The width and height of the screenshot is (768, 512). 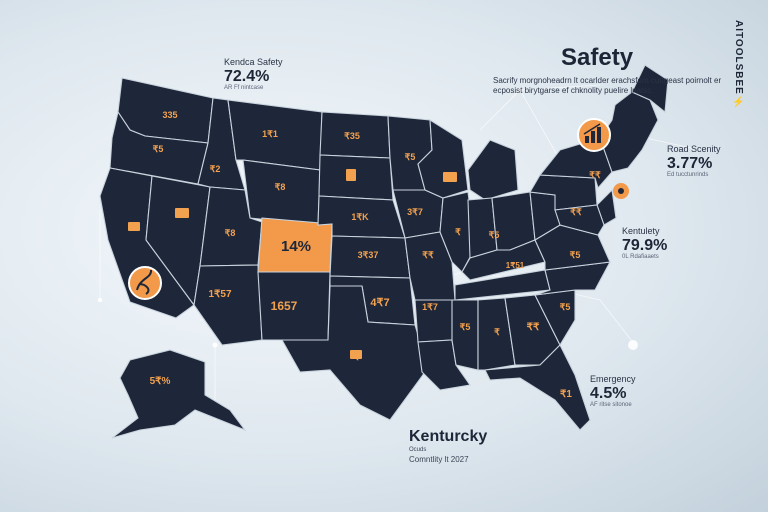 What do you see at coordinates (430, 307) in the screenshot?
I see `label-ar: 1₹7` at bounding box center [430, 307].